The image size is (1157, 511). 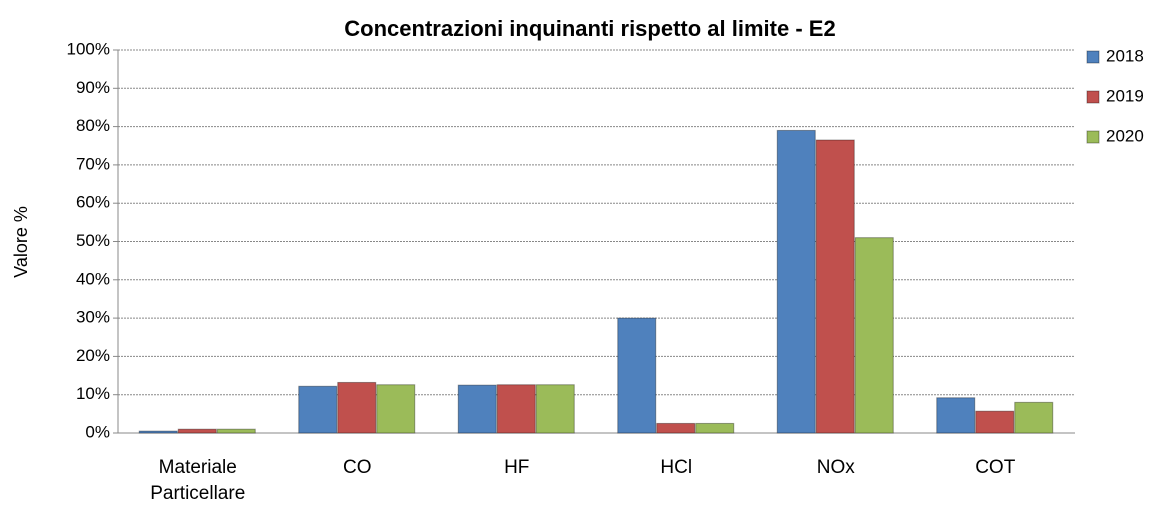 I want to click on y-axis-label: Valore %, so click(x=21, y=242).